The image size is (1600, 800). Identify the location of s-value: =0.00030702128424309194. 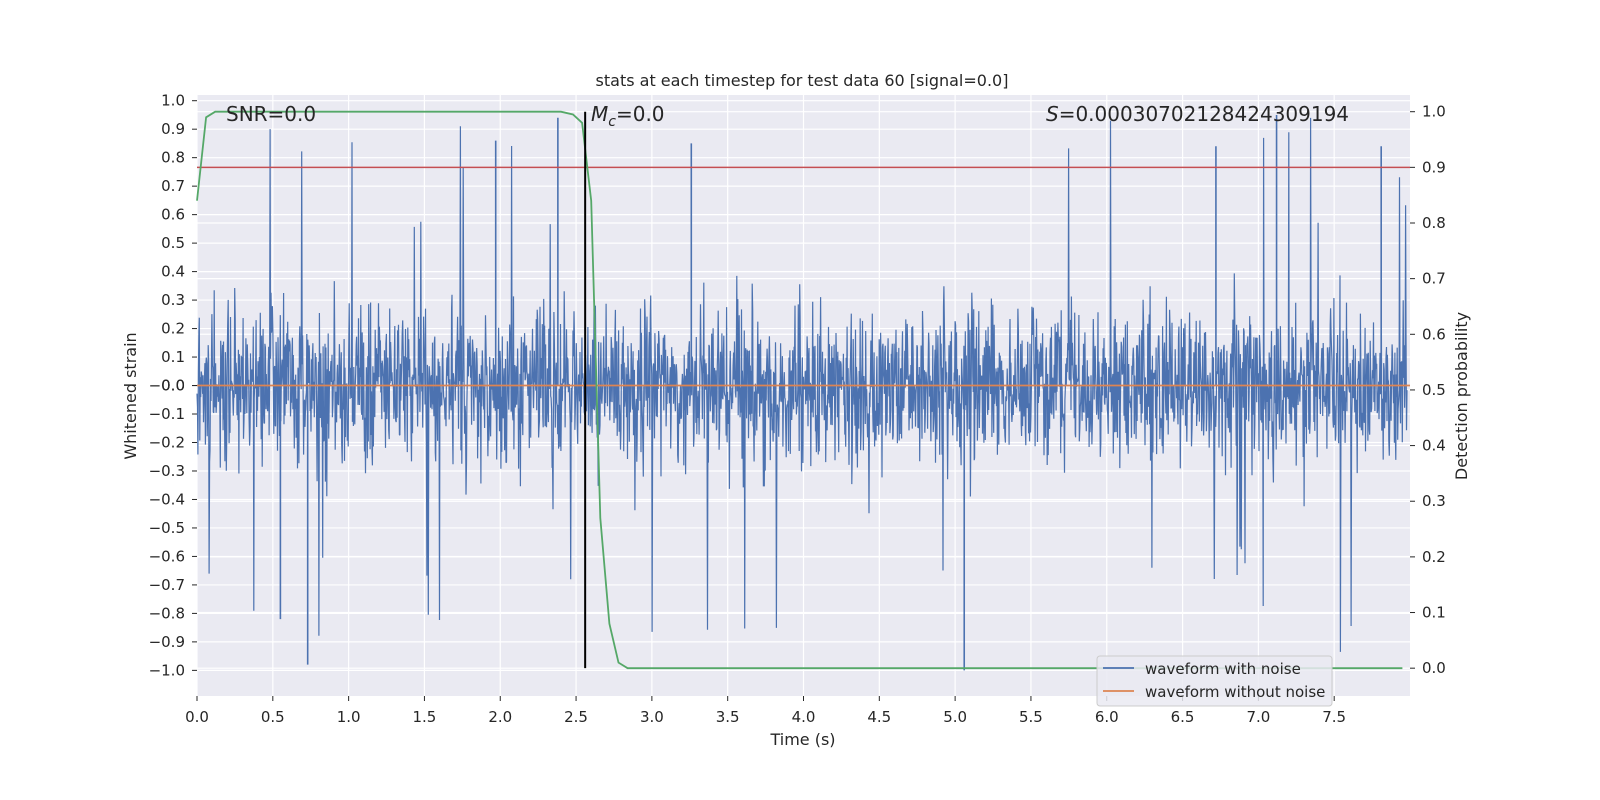
(1204, 114).